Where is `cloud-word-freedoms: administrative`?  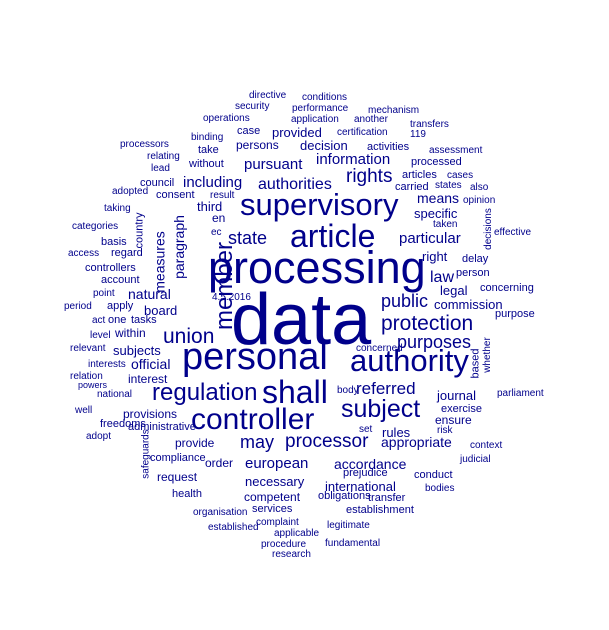
cloud-word-freedoms: administrative is located at coordinates (162, 427).